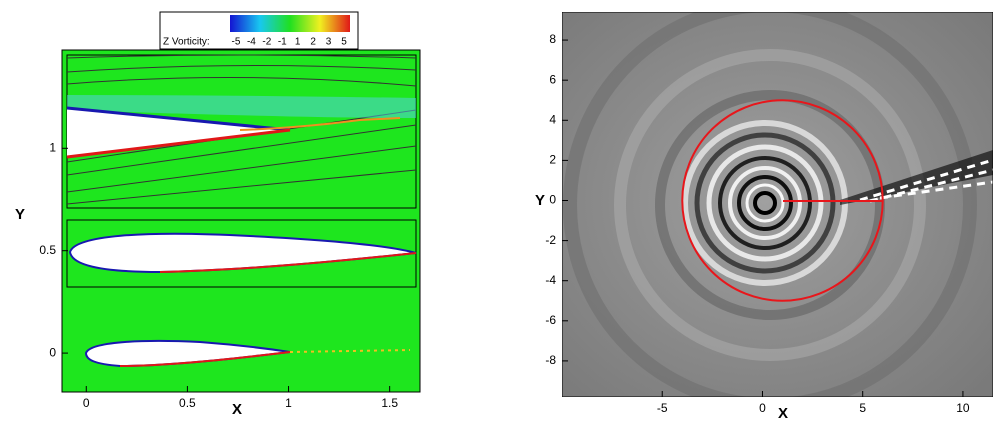 The width and height of the screenshot is (993, 424). Describe the element at coordinates (298, 42) in the screenshot. I see `colorbar-tick-label: 1` at that location.